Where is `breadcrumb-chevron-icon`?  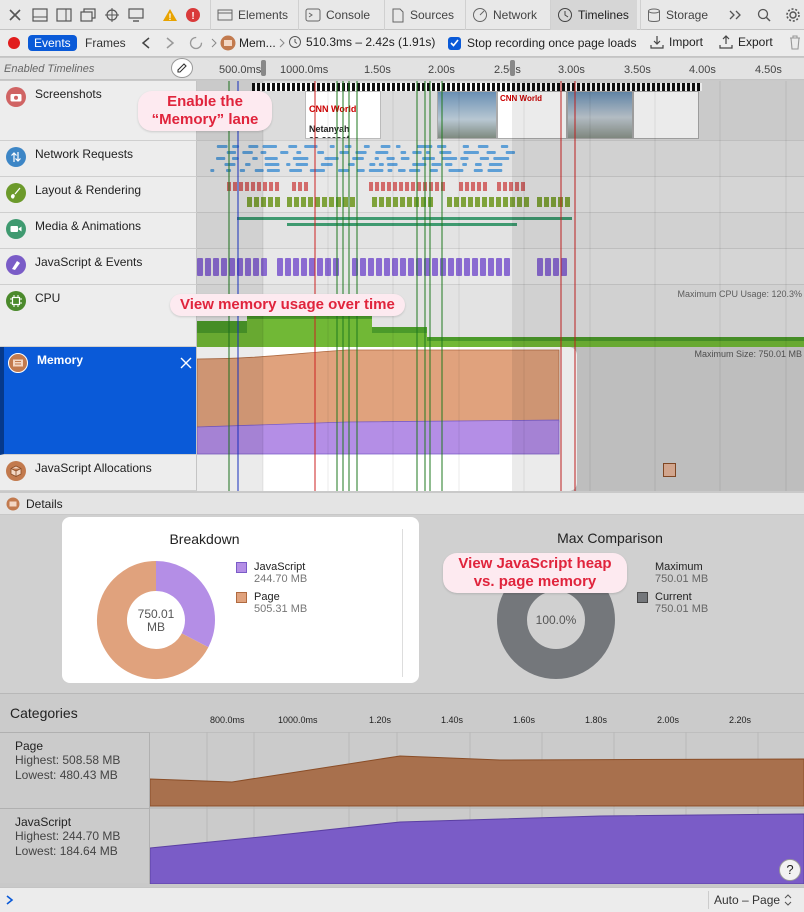 breadcrumb-chevron-icon is located at coordinates (214, 43).